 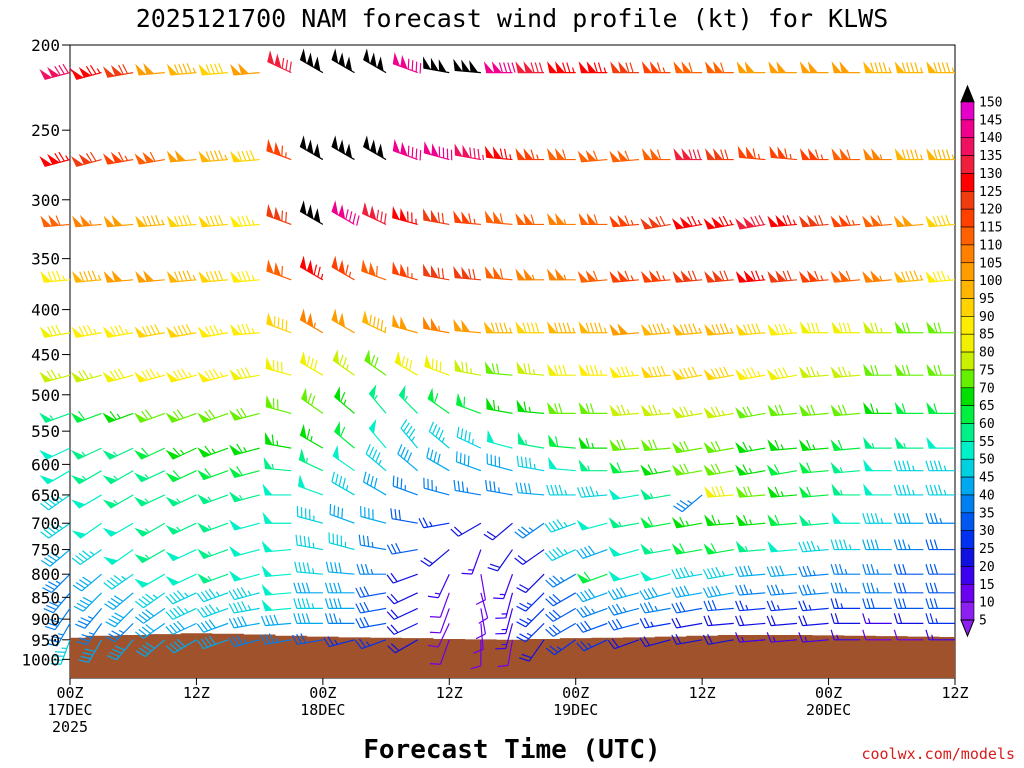 I want to click on credit-text: coolwx.com/models, so click(x=938, y=754).